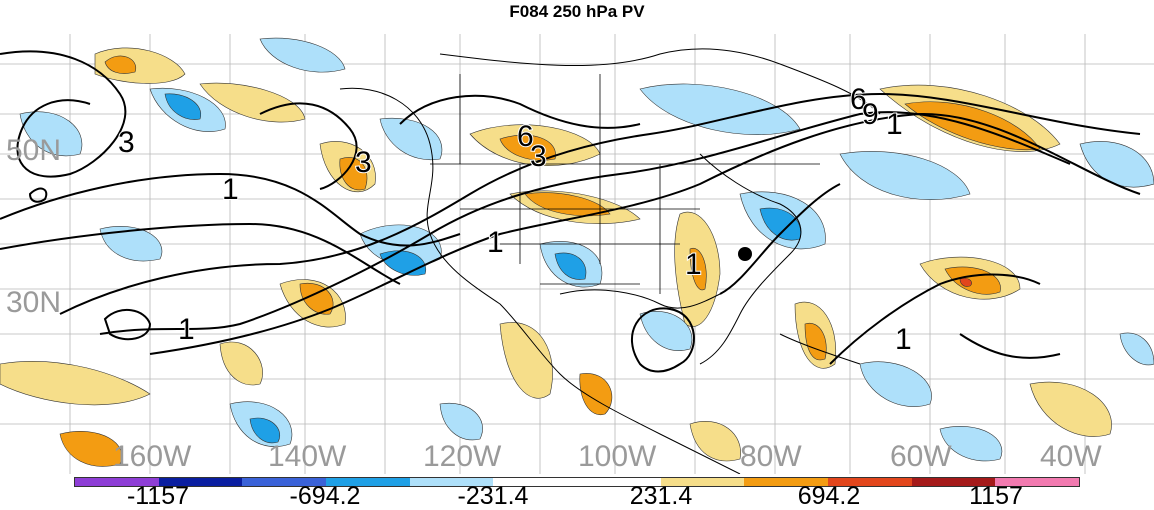 Image resolution: width=1154 pixels, height=510 pixels. I want to click on colorbar-label: -1157, so click(158, 496).